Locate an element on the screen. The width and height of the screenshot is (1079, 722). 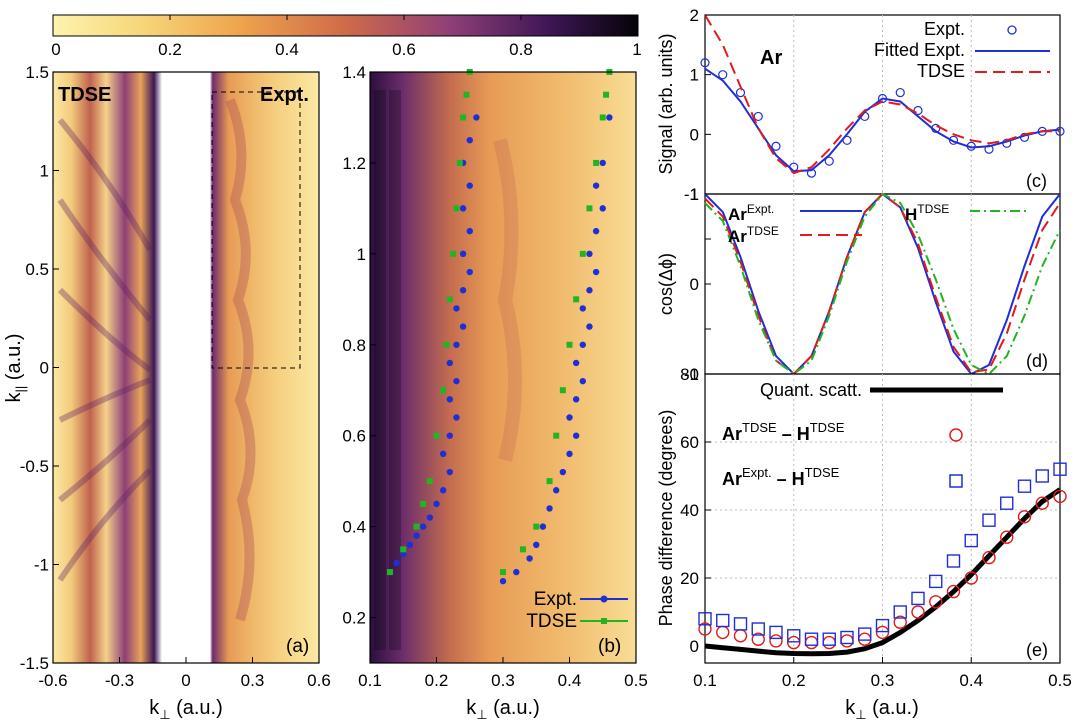
panel-b-y-tick-label: 0.6 is located at coordinates (354, 436).